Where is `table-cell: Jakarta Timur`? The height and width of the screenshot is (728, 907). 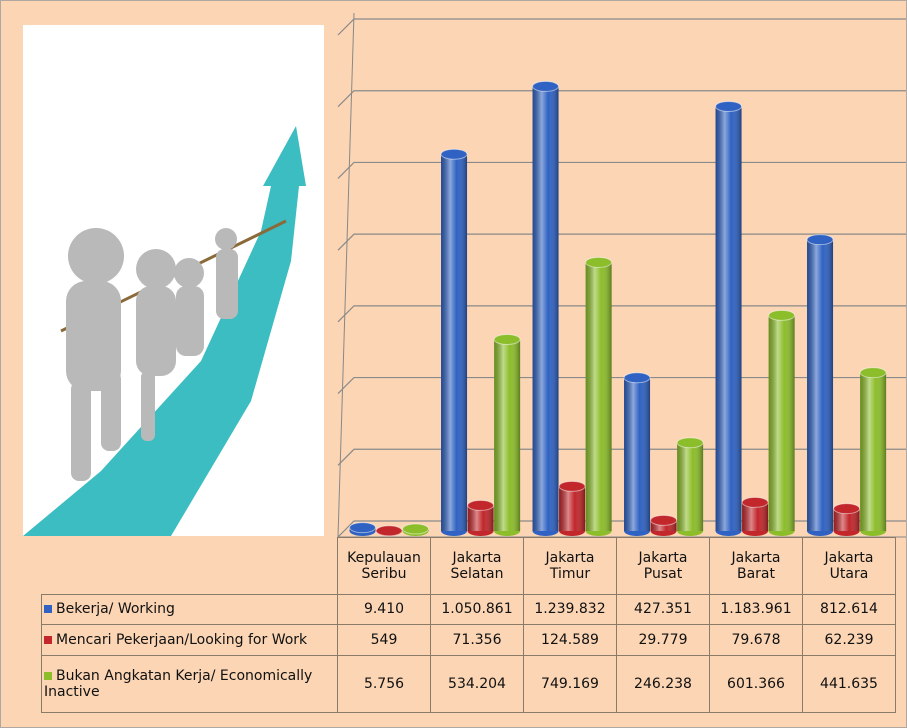 table-cell: Jakarta Timur is located at coordinates (570, 566).